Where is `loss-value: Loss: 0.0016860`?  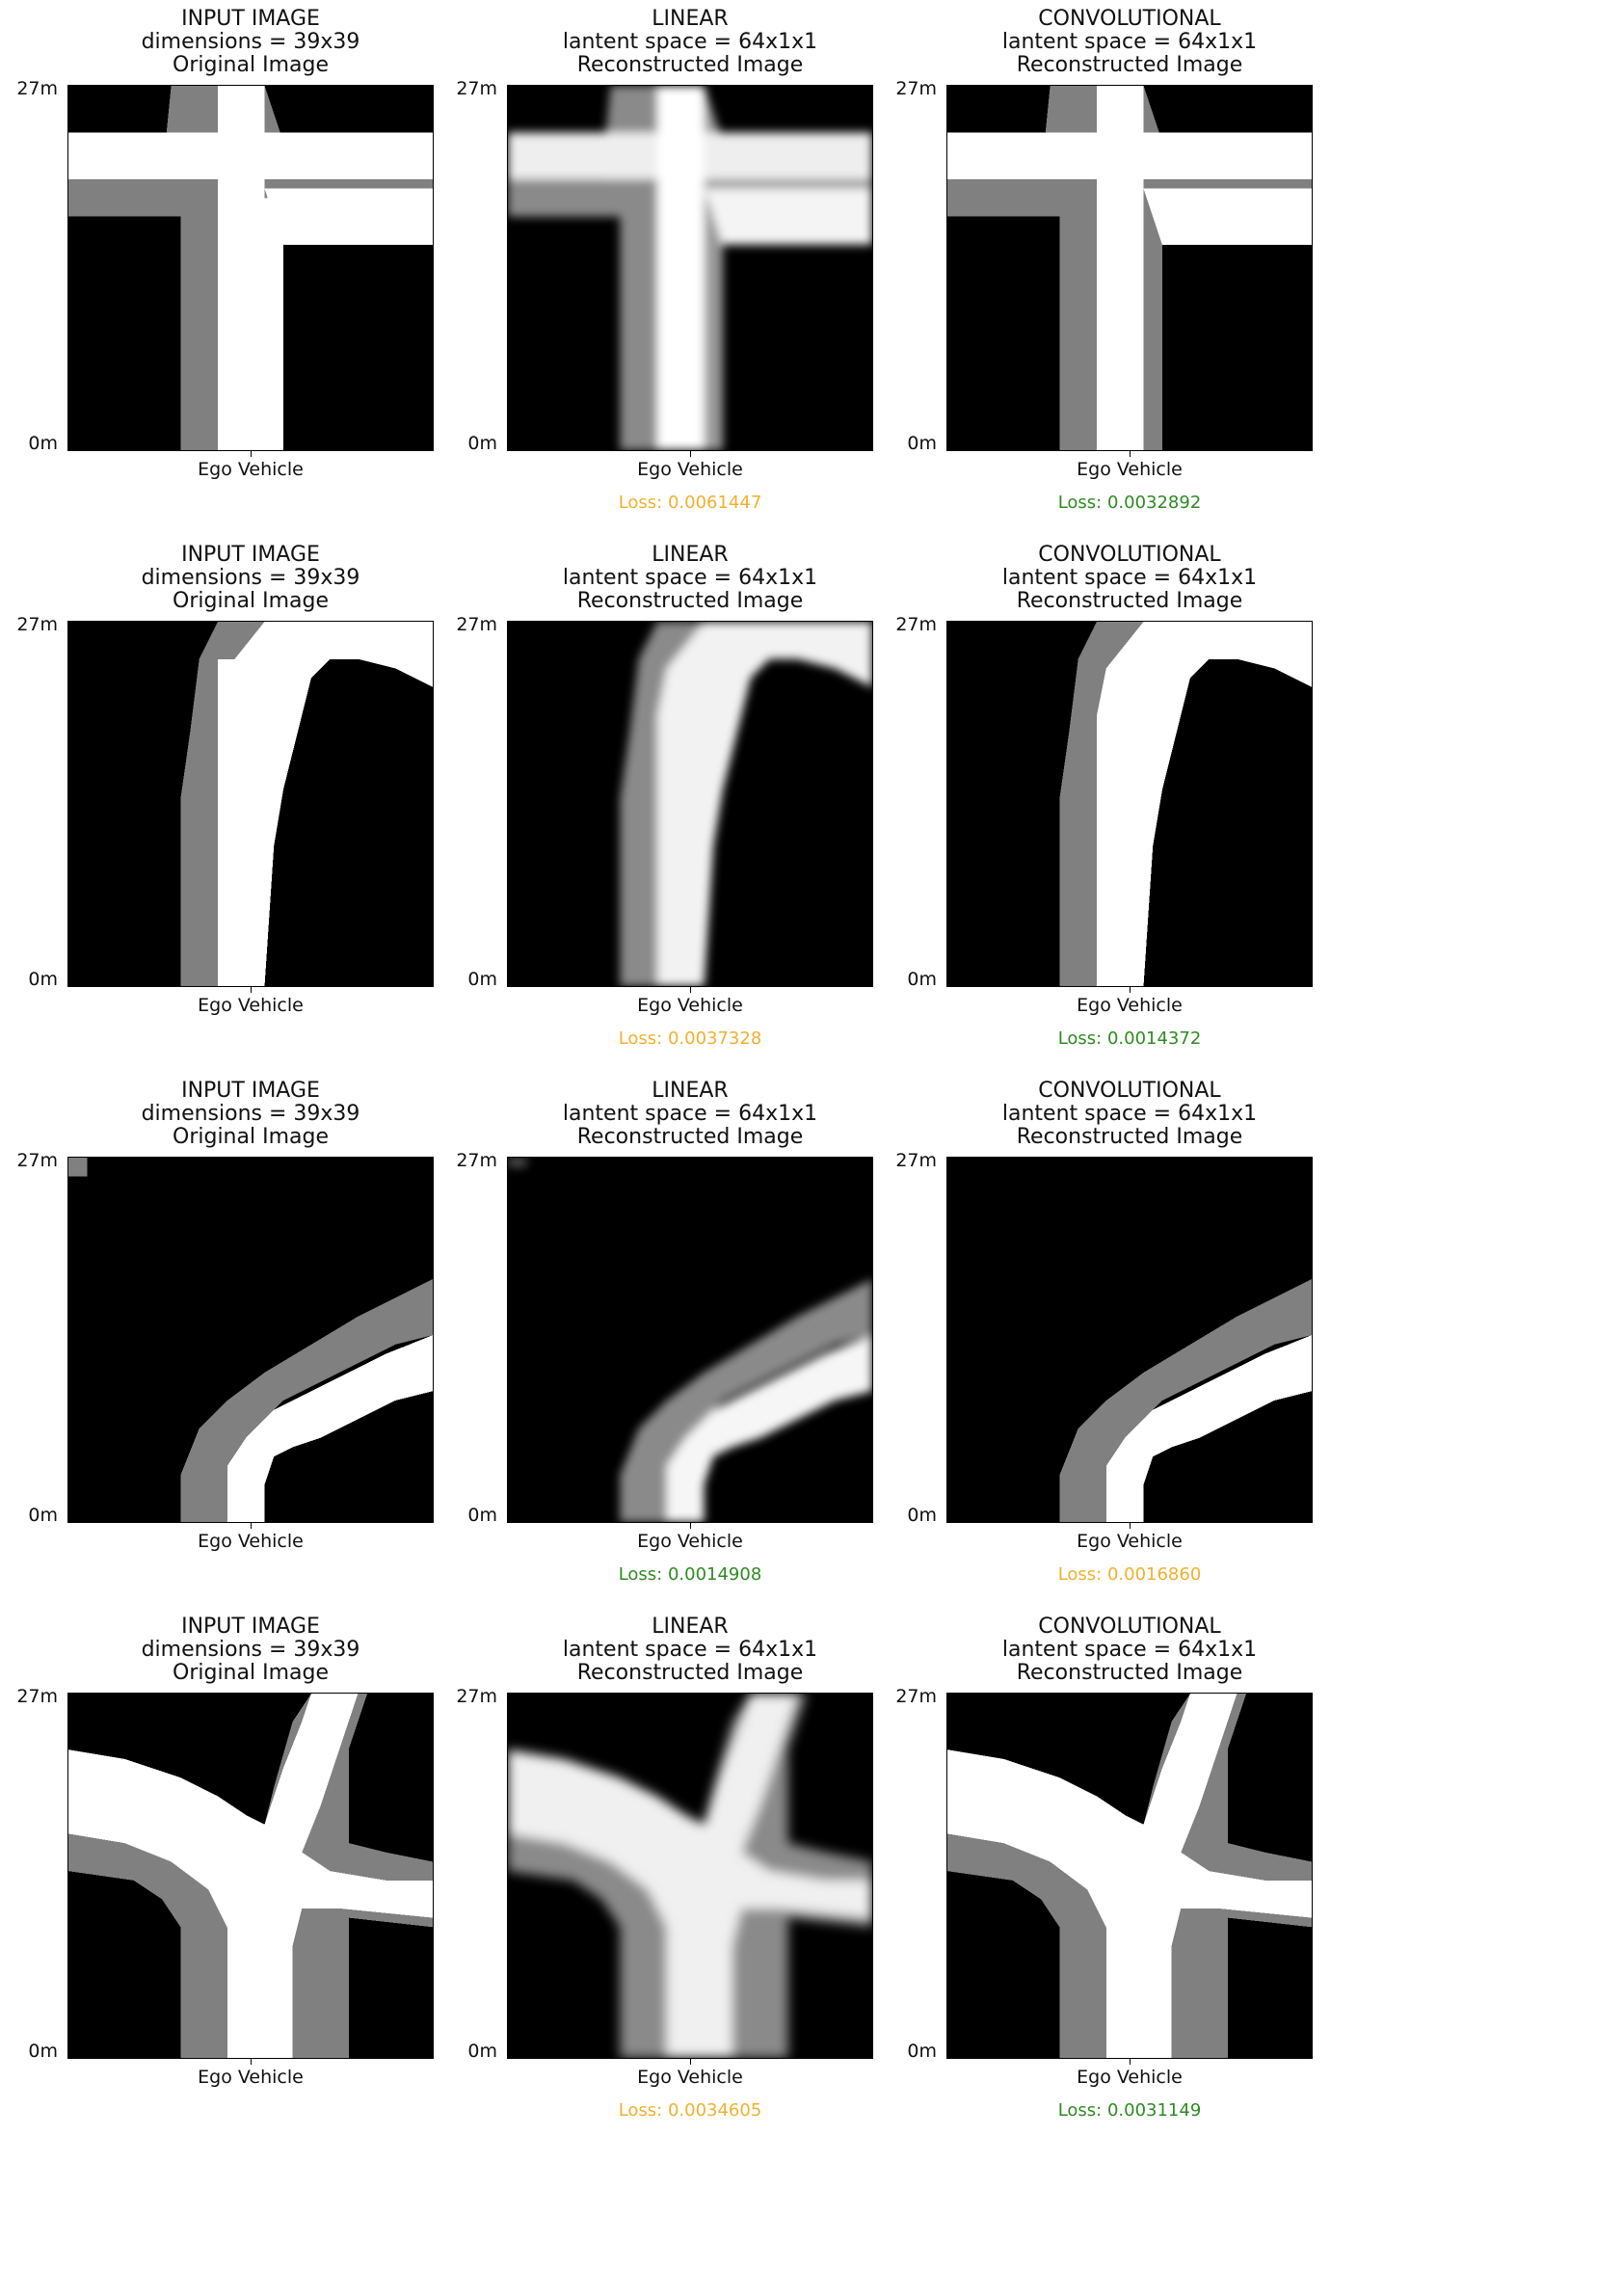
loss-value: Loss: 0.0016860 is located at coordinates (1129, 1574).